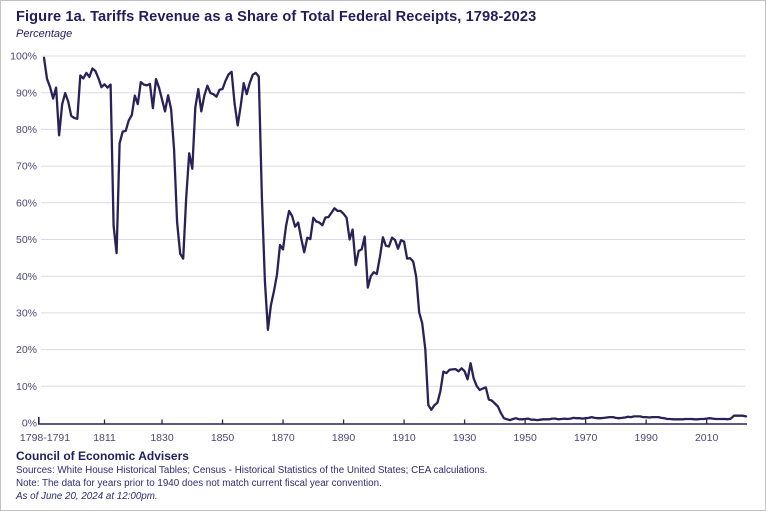  Describe the element at coordinates (26, 167) in the screenshot. I see `svg-text: 70%` at that location.